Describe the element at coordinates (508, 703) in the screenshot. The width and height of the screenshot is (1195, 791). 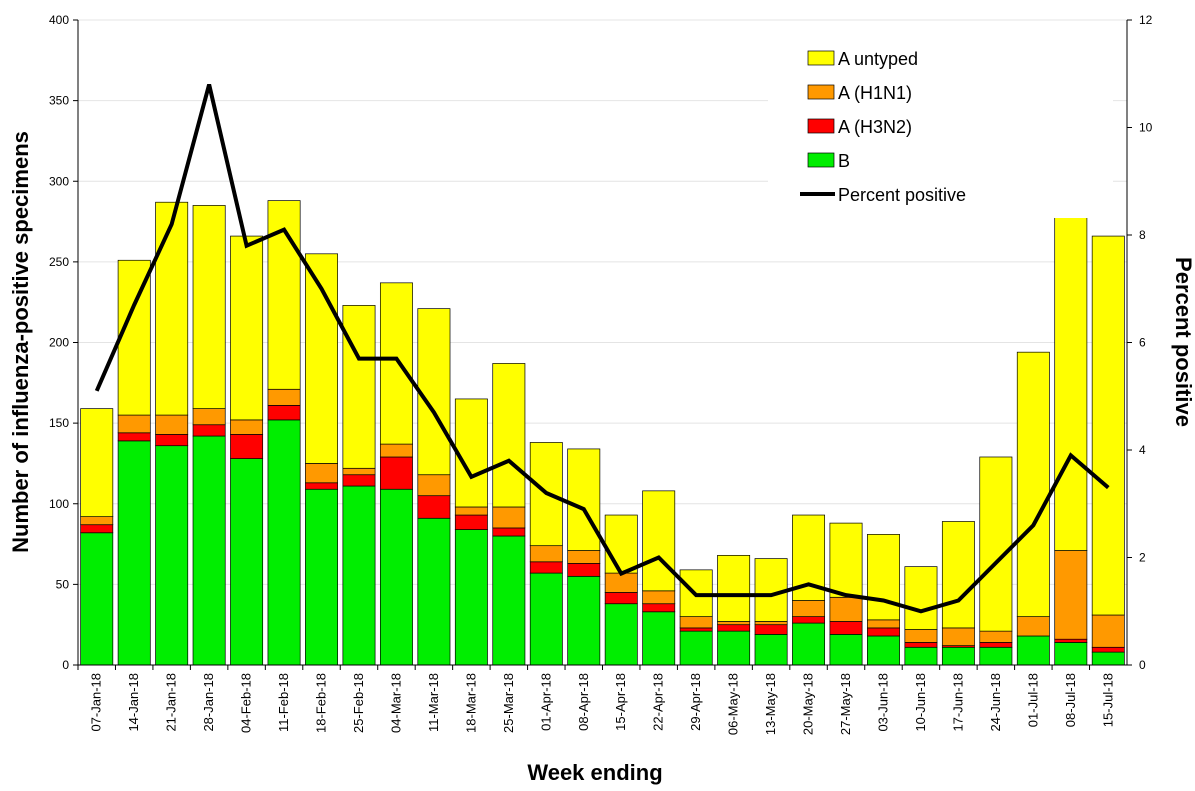
I see `x-tick-label: 25-Mar-18` at that location.